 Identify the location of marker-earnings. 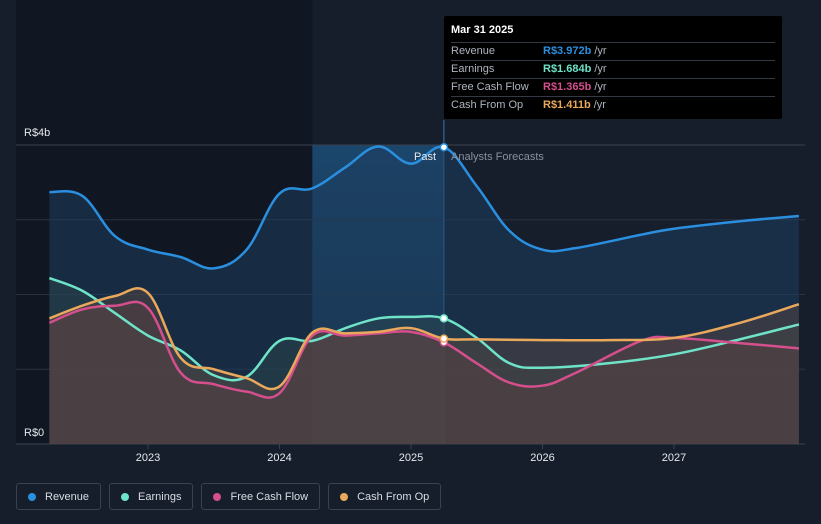
(444, 318).